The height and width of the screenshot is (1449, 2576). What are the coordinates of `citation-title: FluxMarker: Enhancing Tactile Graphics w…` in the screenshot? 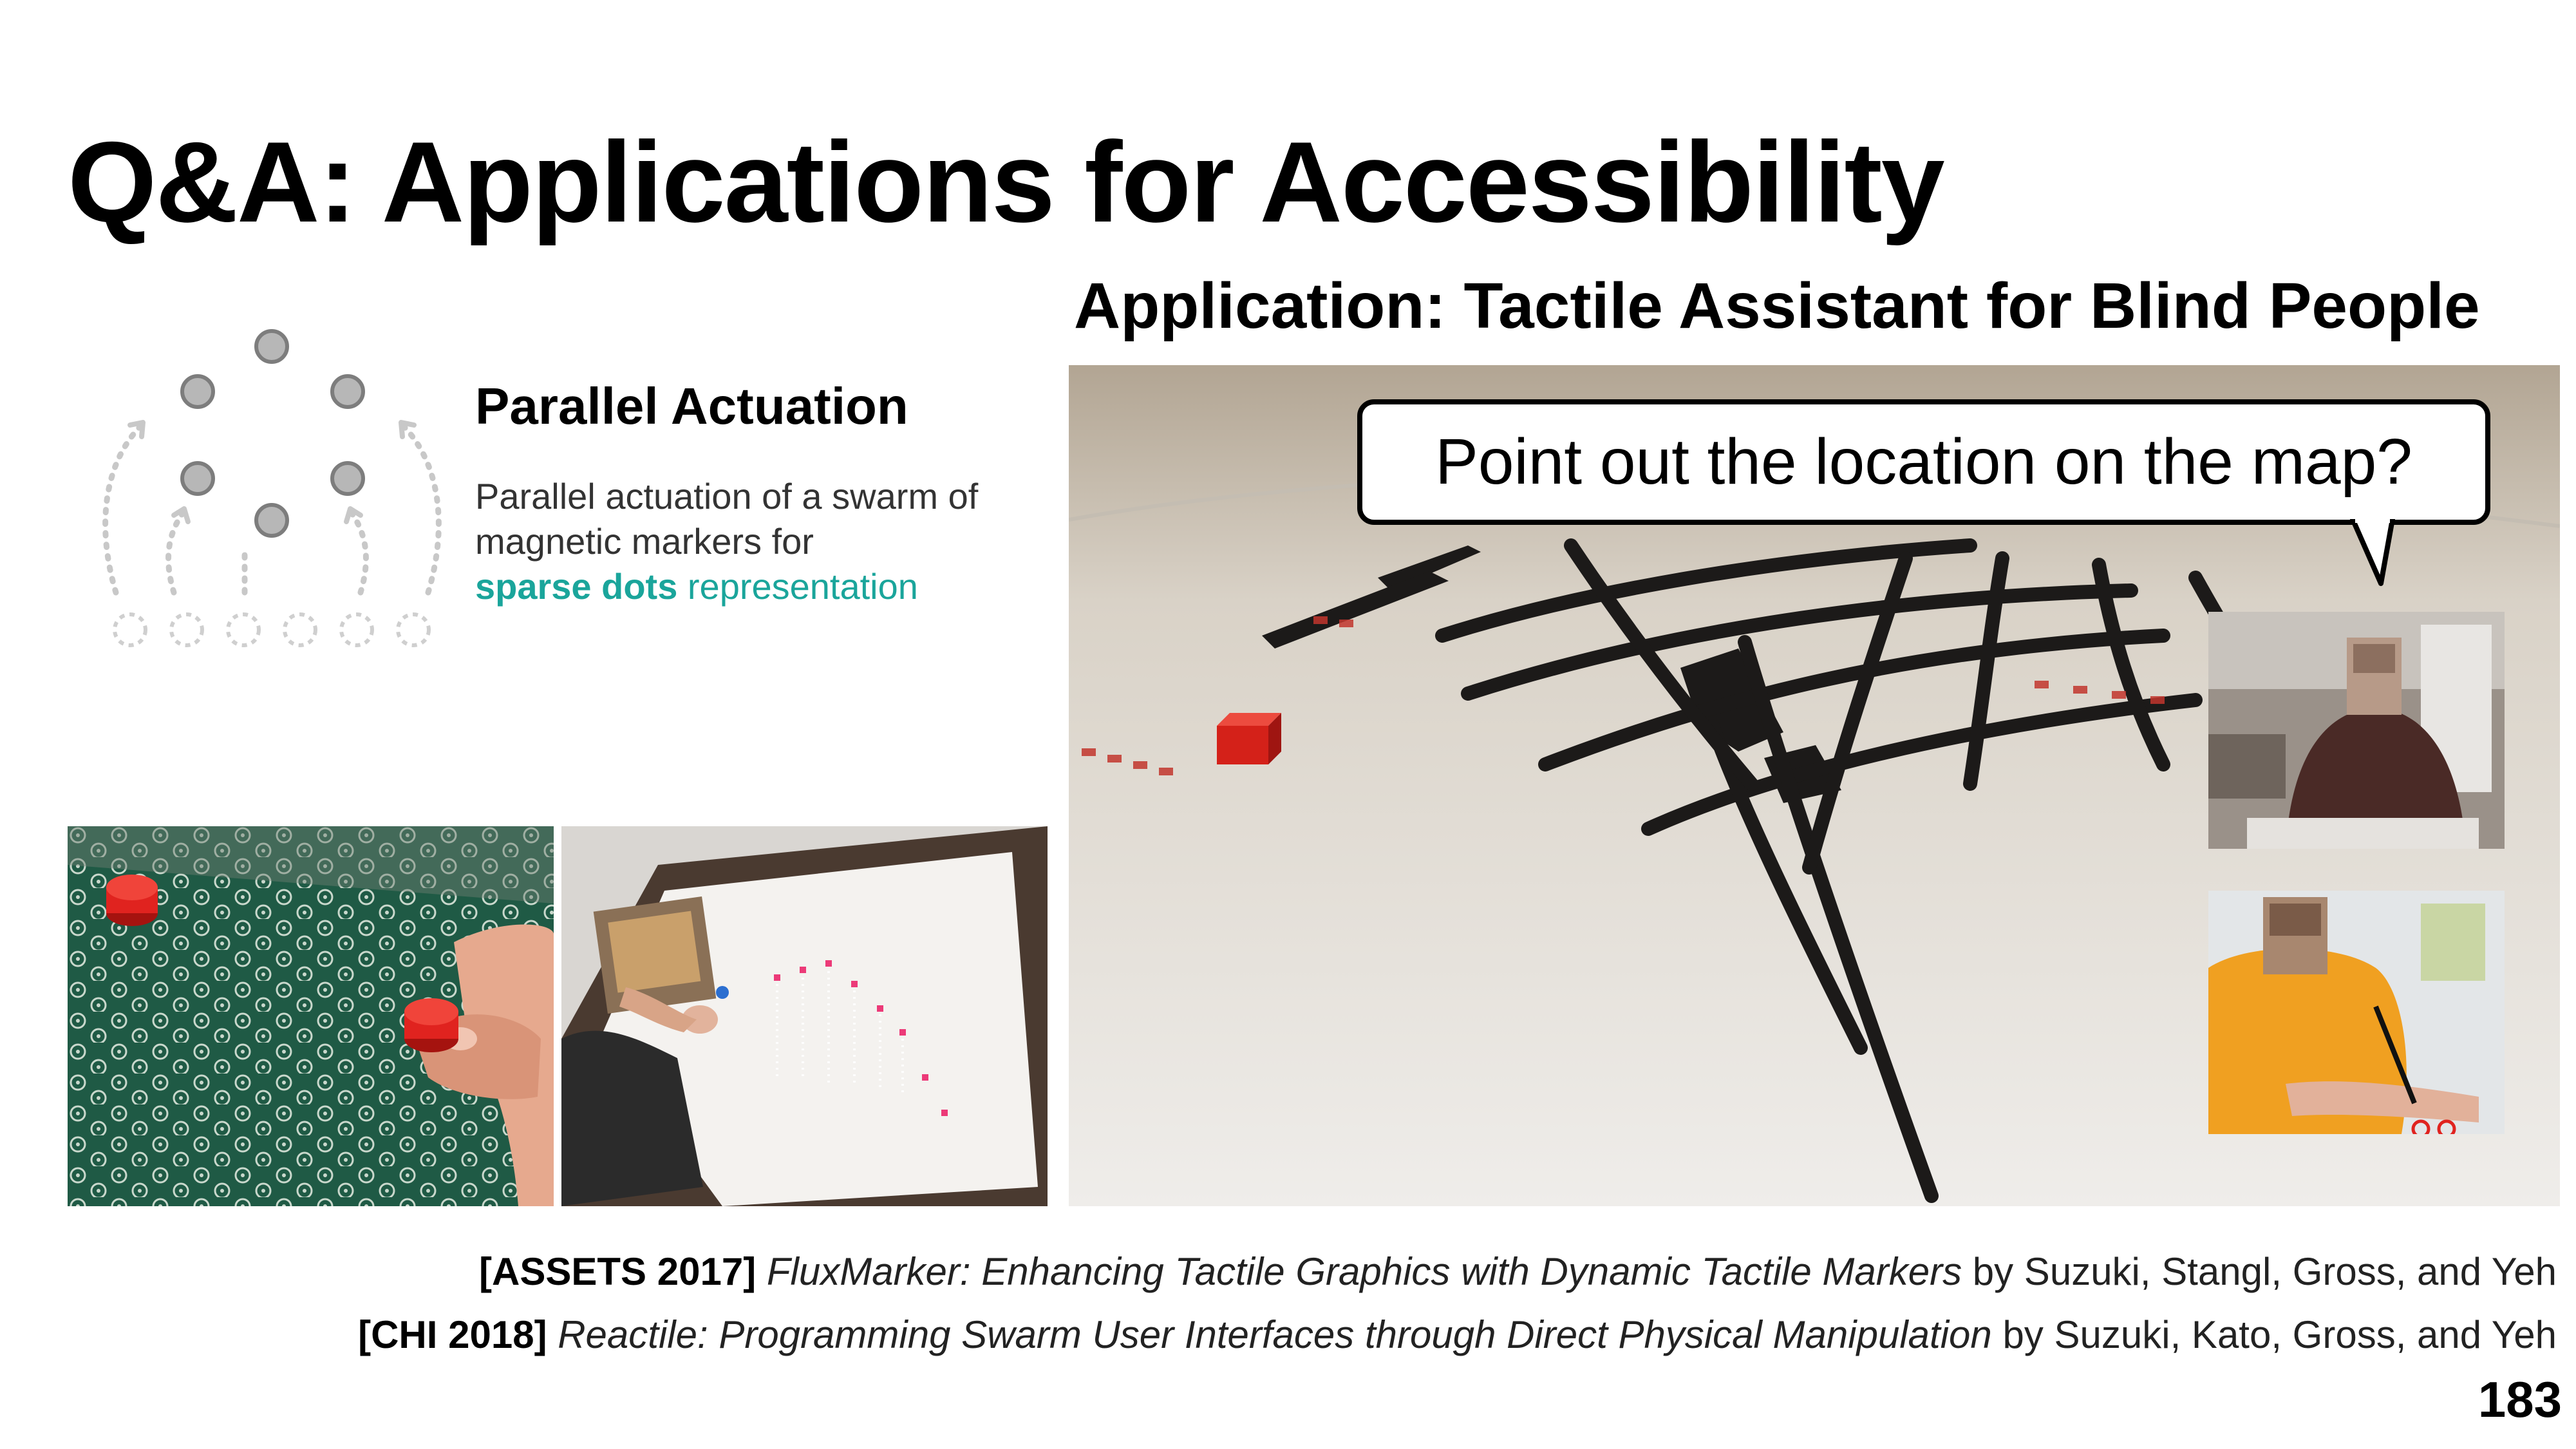 It's located at (1364, 1271).